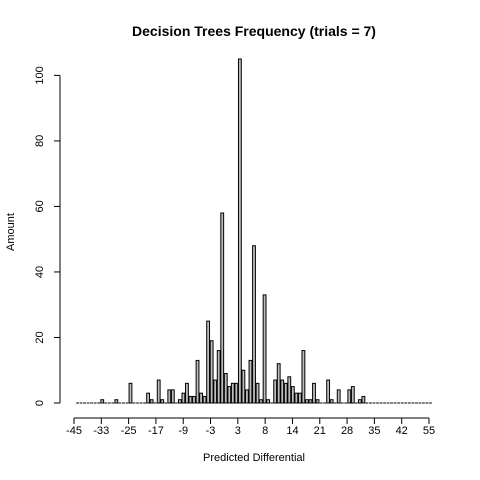 The height and width of the screenshot is (480, 480). Describe the element at coordinates (238, 431) in the screenshot. I see `x-tick-label: 3` at that location.